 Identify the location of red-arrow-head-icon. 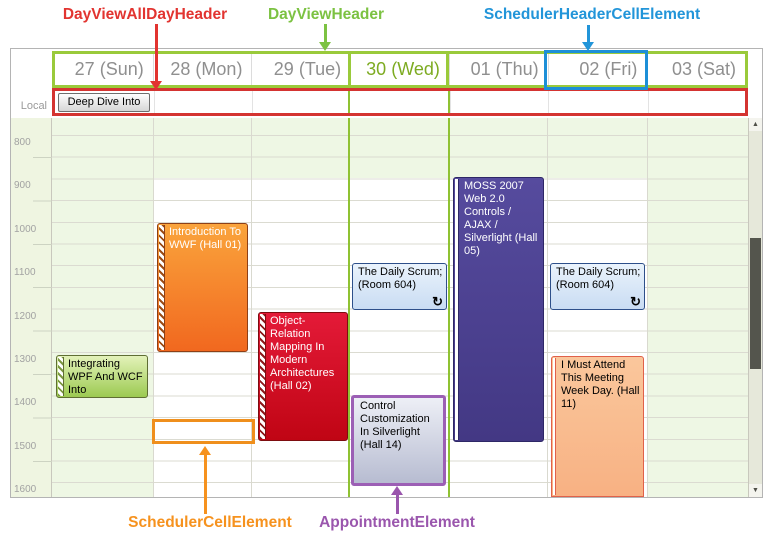
(156, 85).